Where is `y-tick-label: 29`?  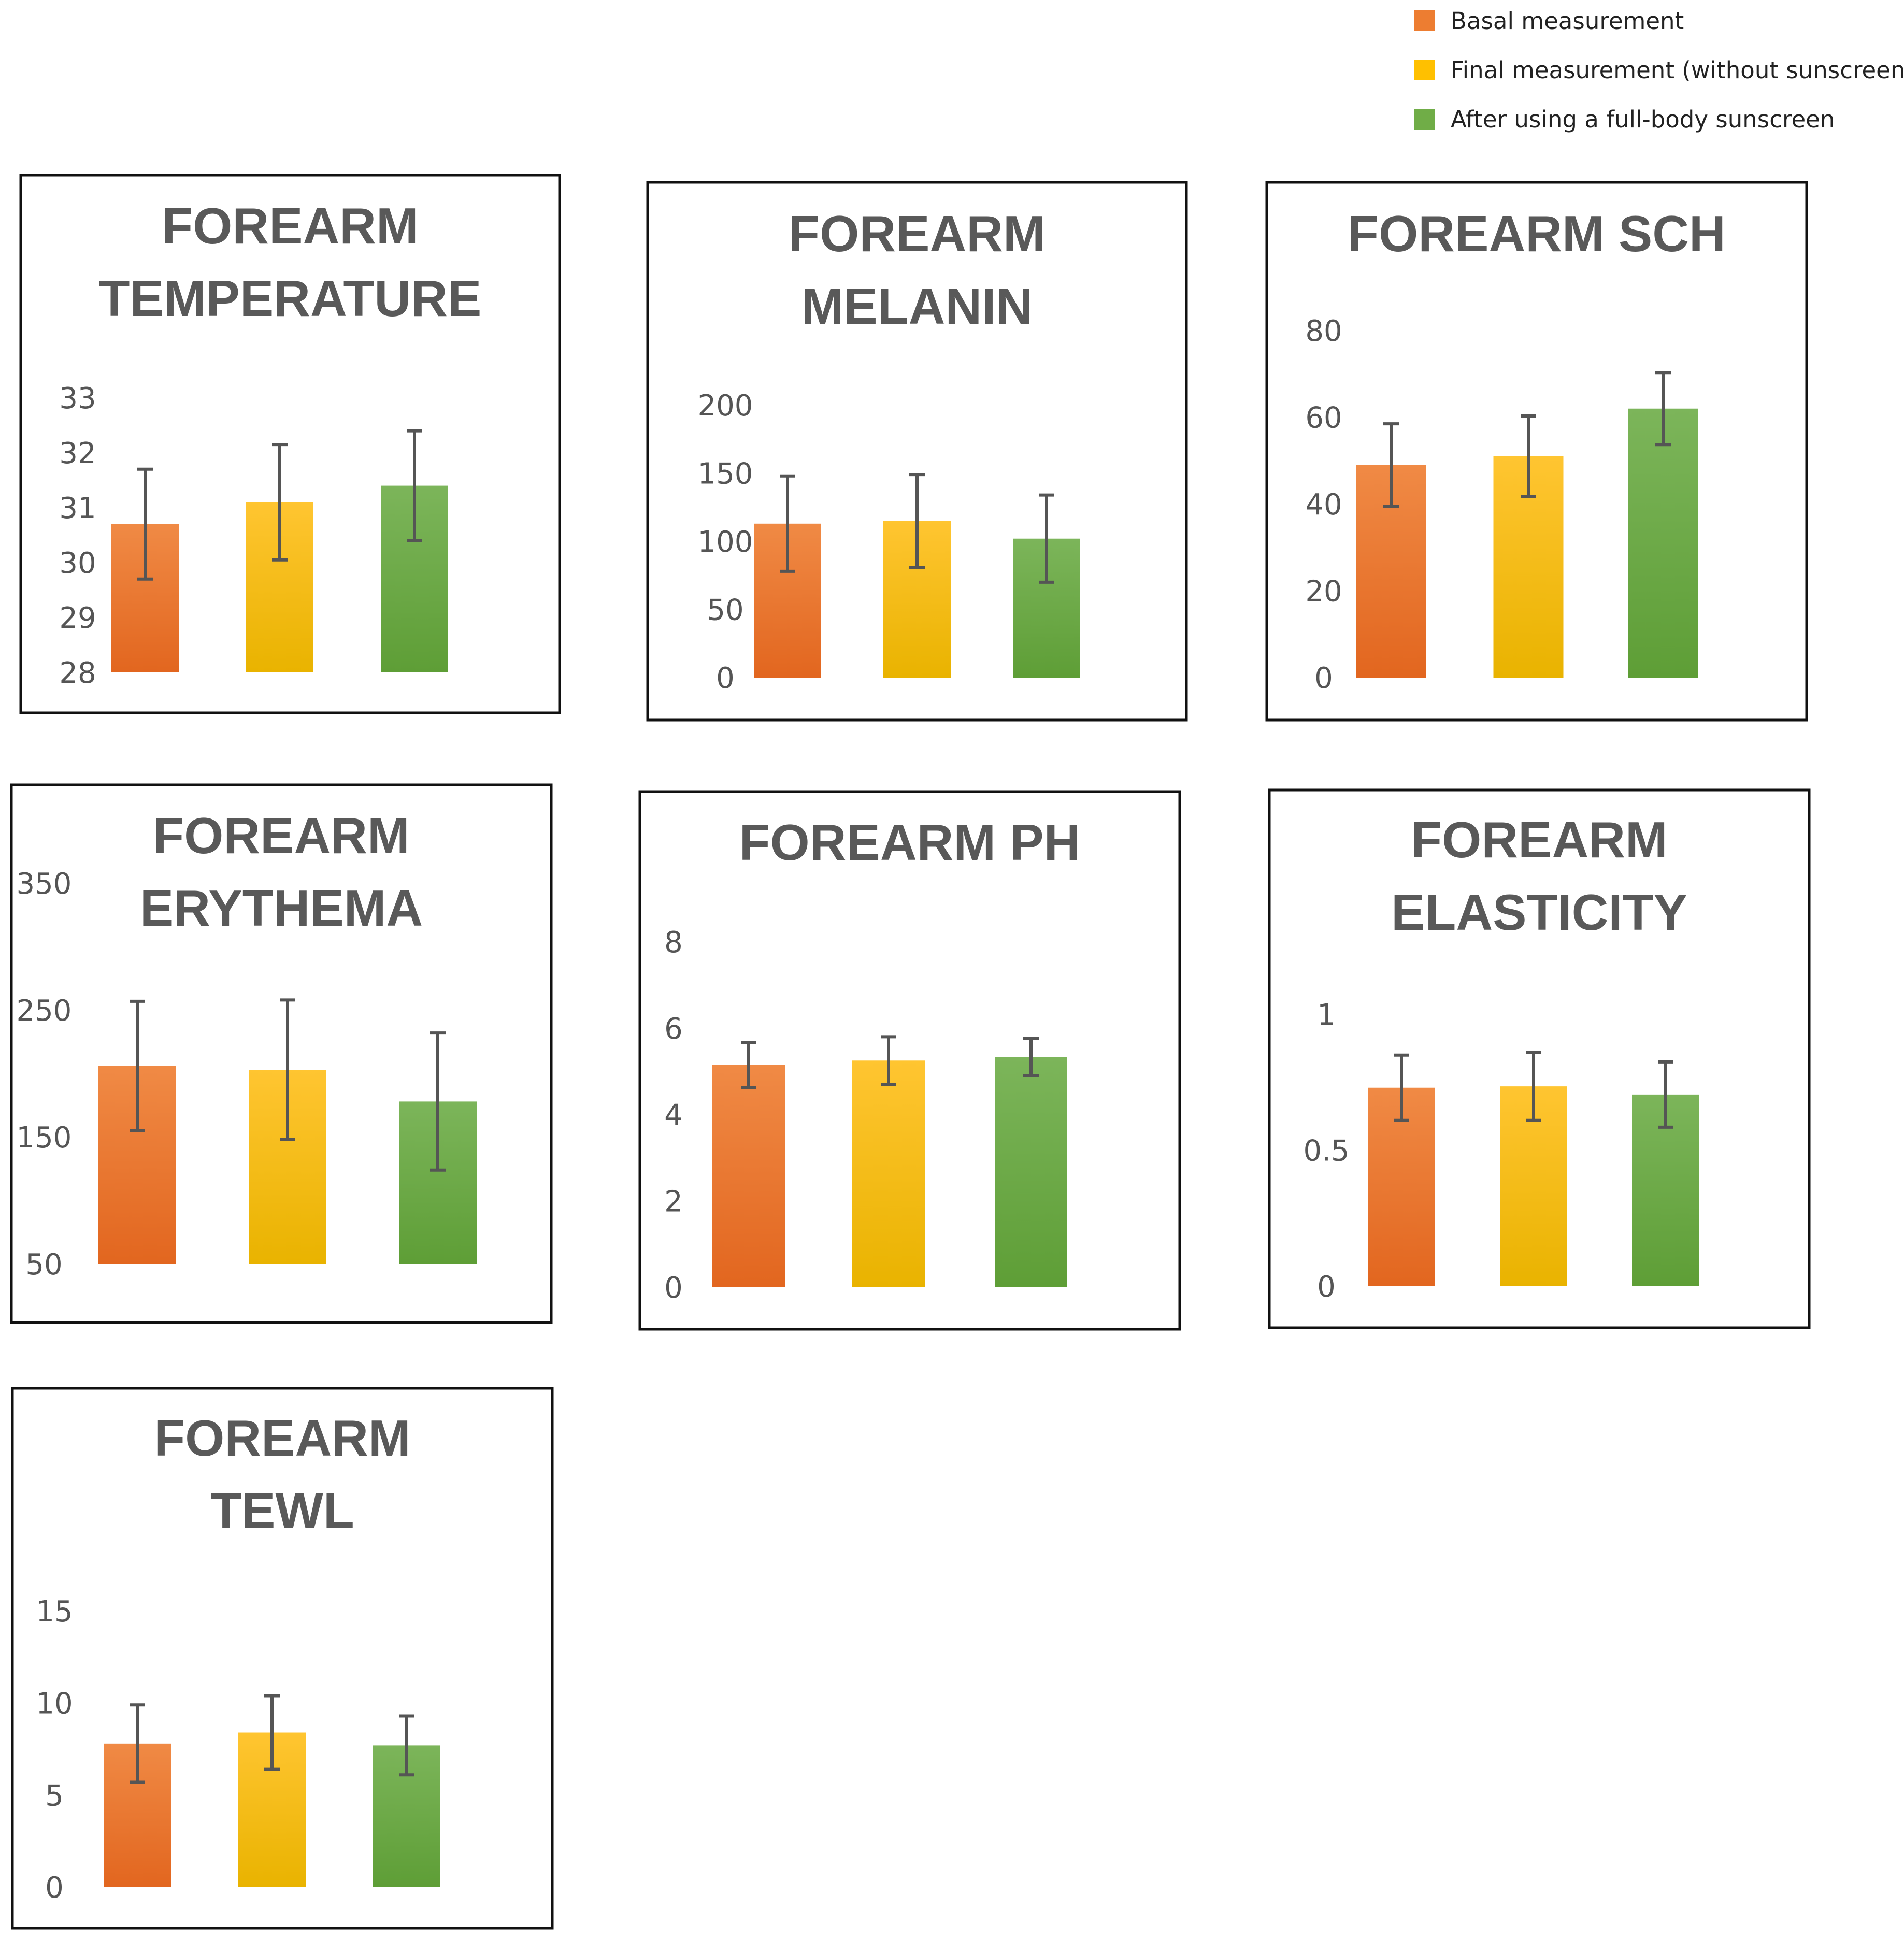
y-tick-label: 29 is located at coordinates (77, 618).